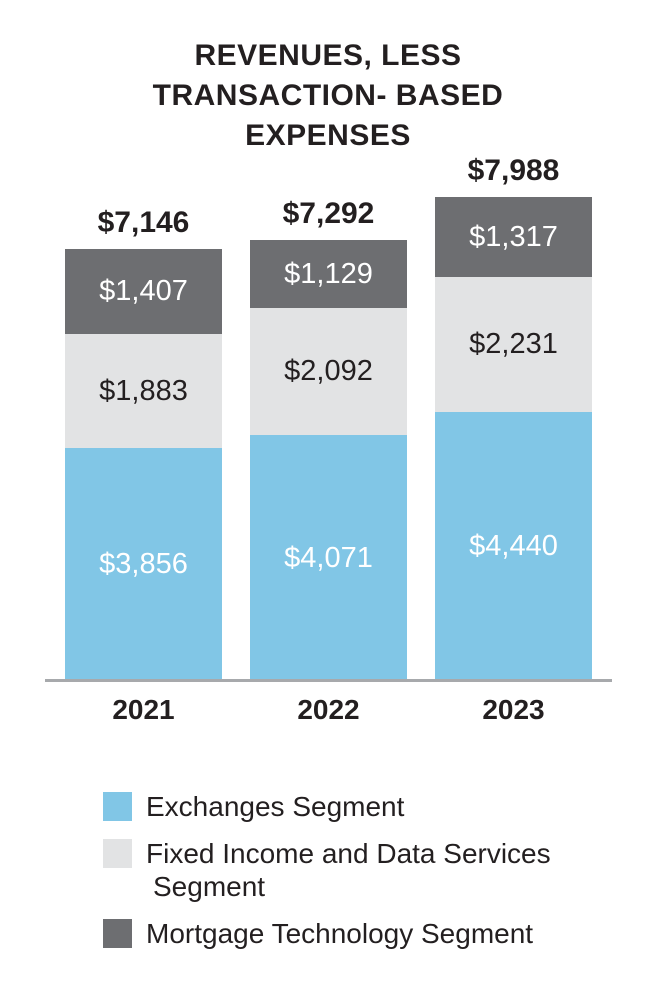 This screenshot has height=992, width=656. I want to click on year-label-2021: 2021, so click(143, 709).